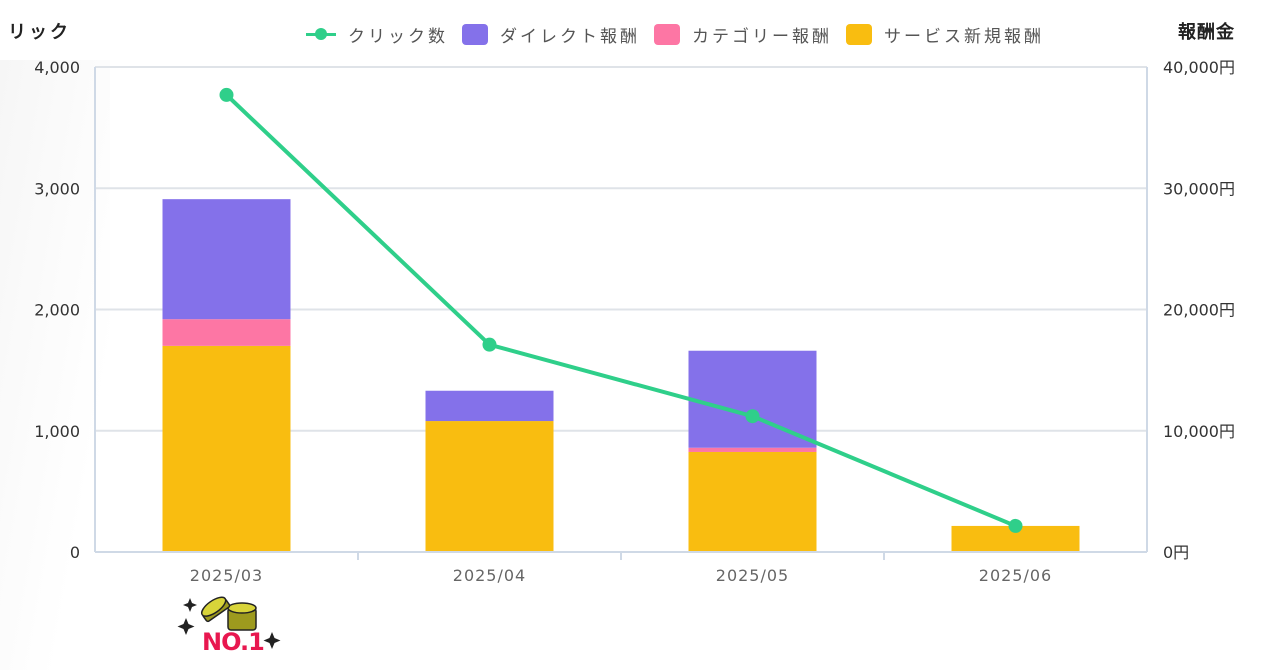 Image resolution: width=1280 pixels, height=670 pixels. Describe the element at coordinates (1199, 67) in the screenshot. I see `right-tick-label: 40,000円` at that location.